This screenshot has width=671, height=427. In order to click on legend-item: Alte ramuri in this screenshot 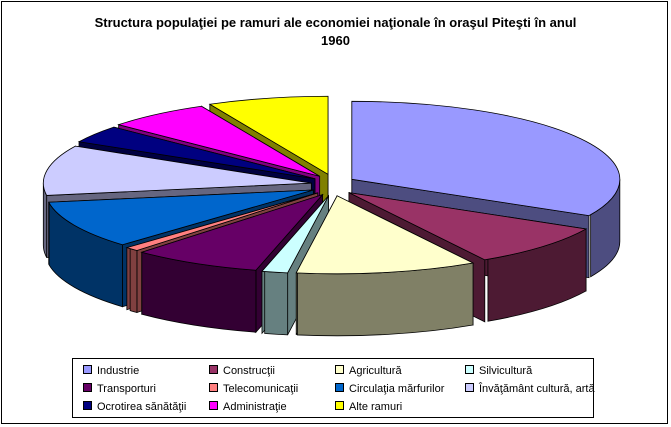, I will do `click(368, 407)`.